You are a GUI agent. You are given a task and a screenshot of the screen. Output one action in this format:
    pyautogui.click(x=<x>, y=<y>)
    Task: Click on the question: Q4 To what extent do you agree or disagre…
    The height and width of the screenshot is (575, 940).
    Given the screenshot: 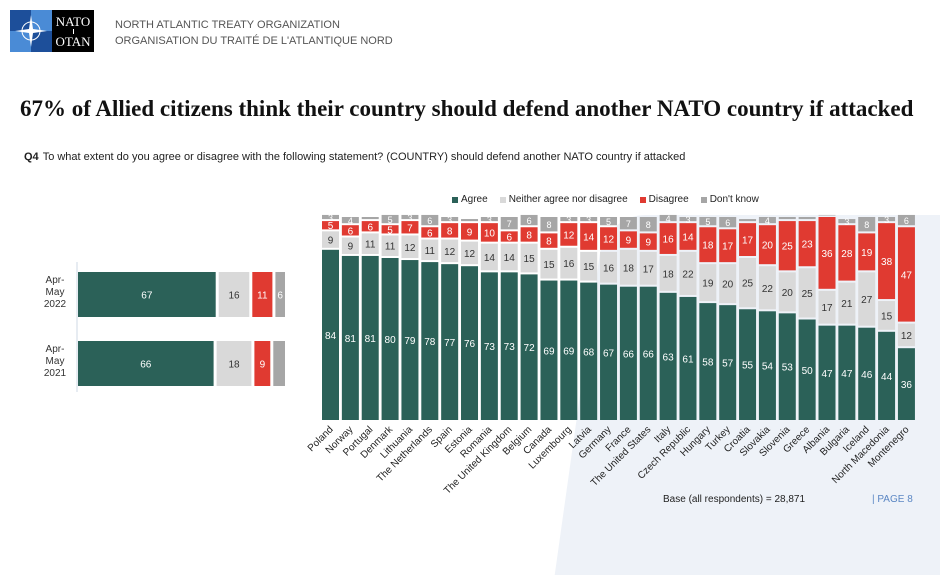 What is the action you would take?
    pyautogui.click(x=354, y=157)
    